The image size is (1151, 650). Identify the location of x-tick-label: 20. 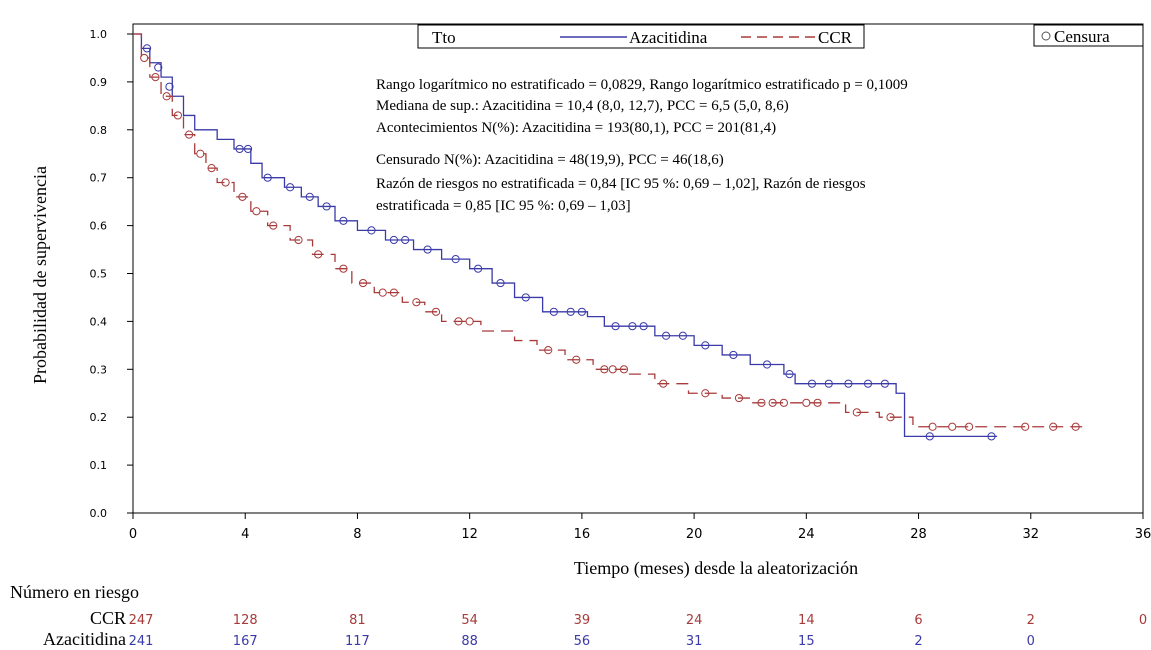
(694, 534).